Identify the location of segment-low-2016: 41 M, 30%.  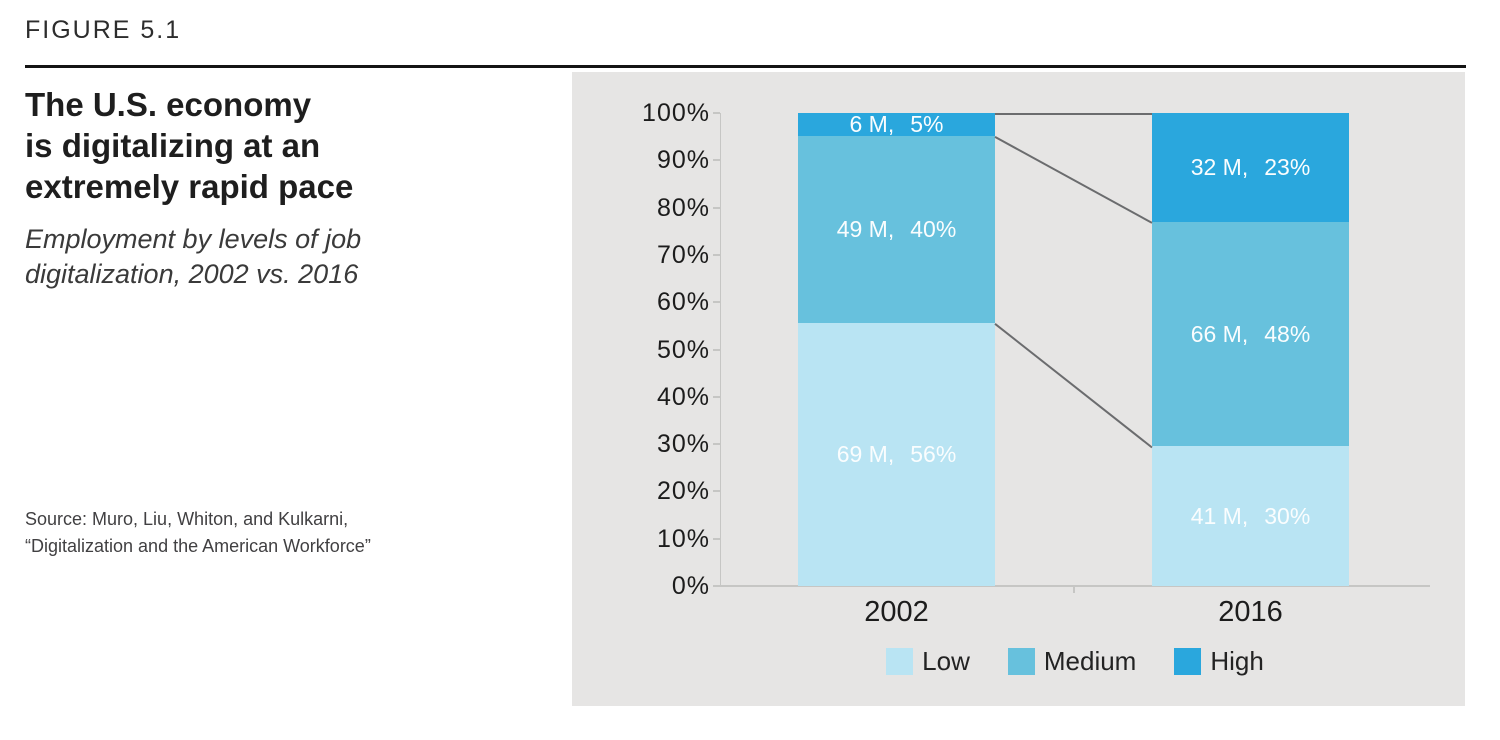
(1250, 516).